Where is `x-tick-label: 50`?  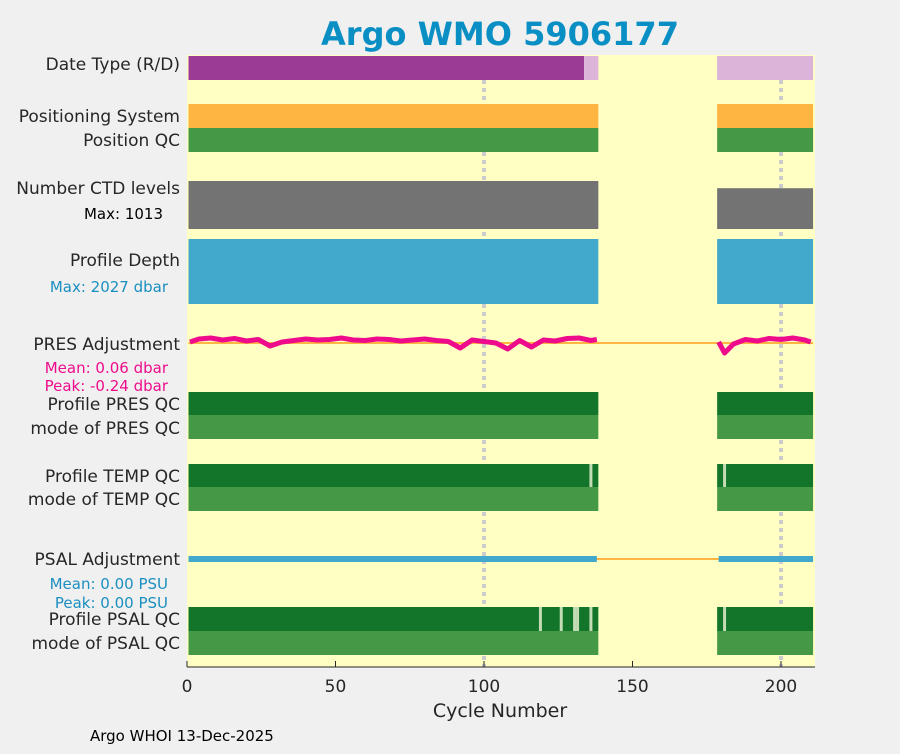 x-tick-label: 50 is located at coordinates (336, 687).